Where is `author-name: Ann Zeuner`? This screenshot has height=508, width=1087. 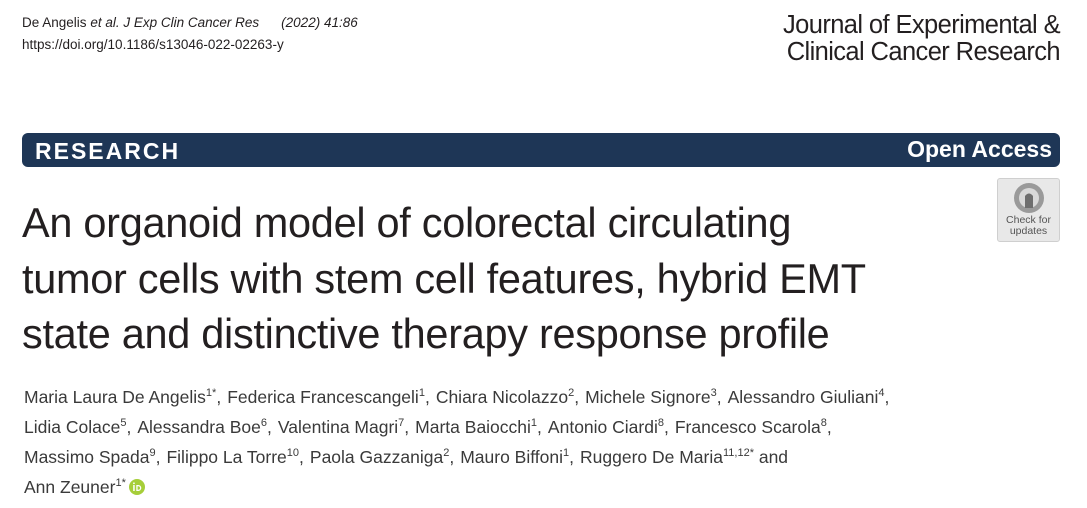
author-name: Ann Zeuner is located at coordinates (70, 487).